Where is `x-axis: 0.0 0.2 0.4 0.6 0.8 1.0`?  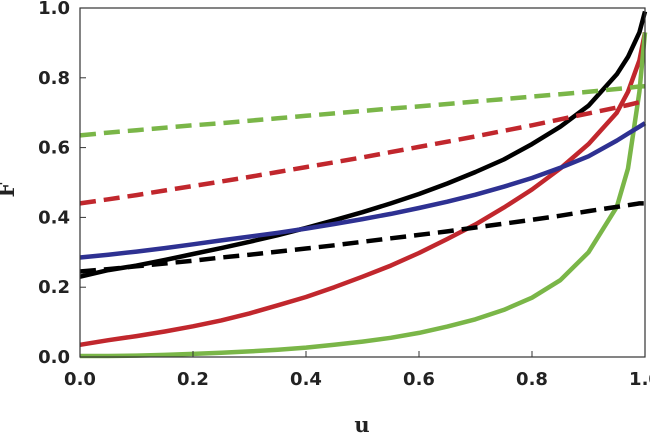 x-axis: 0.0 0.2 0.4 0.6 0.8 1.0 is located at coordinates (357, 370).